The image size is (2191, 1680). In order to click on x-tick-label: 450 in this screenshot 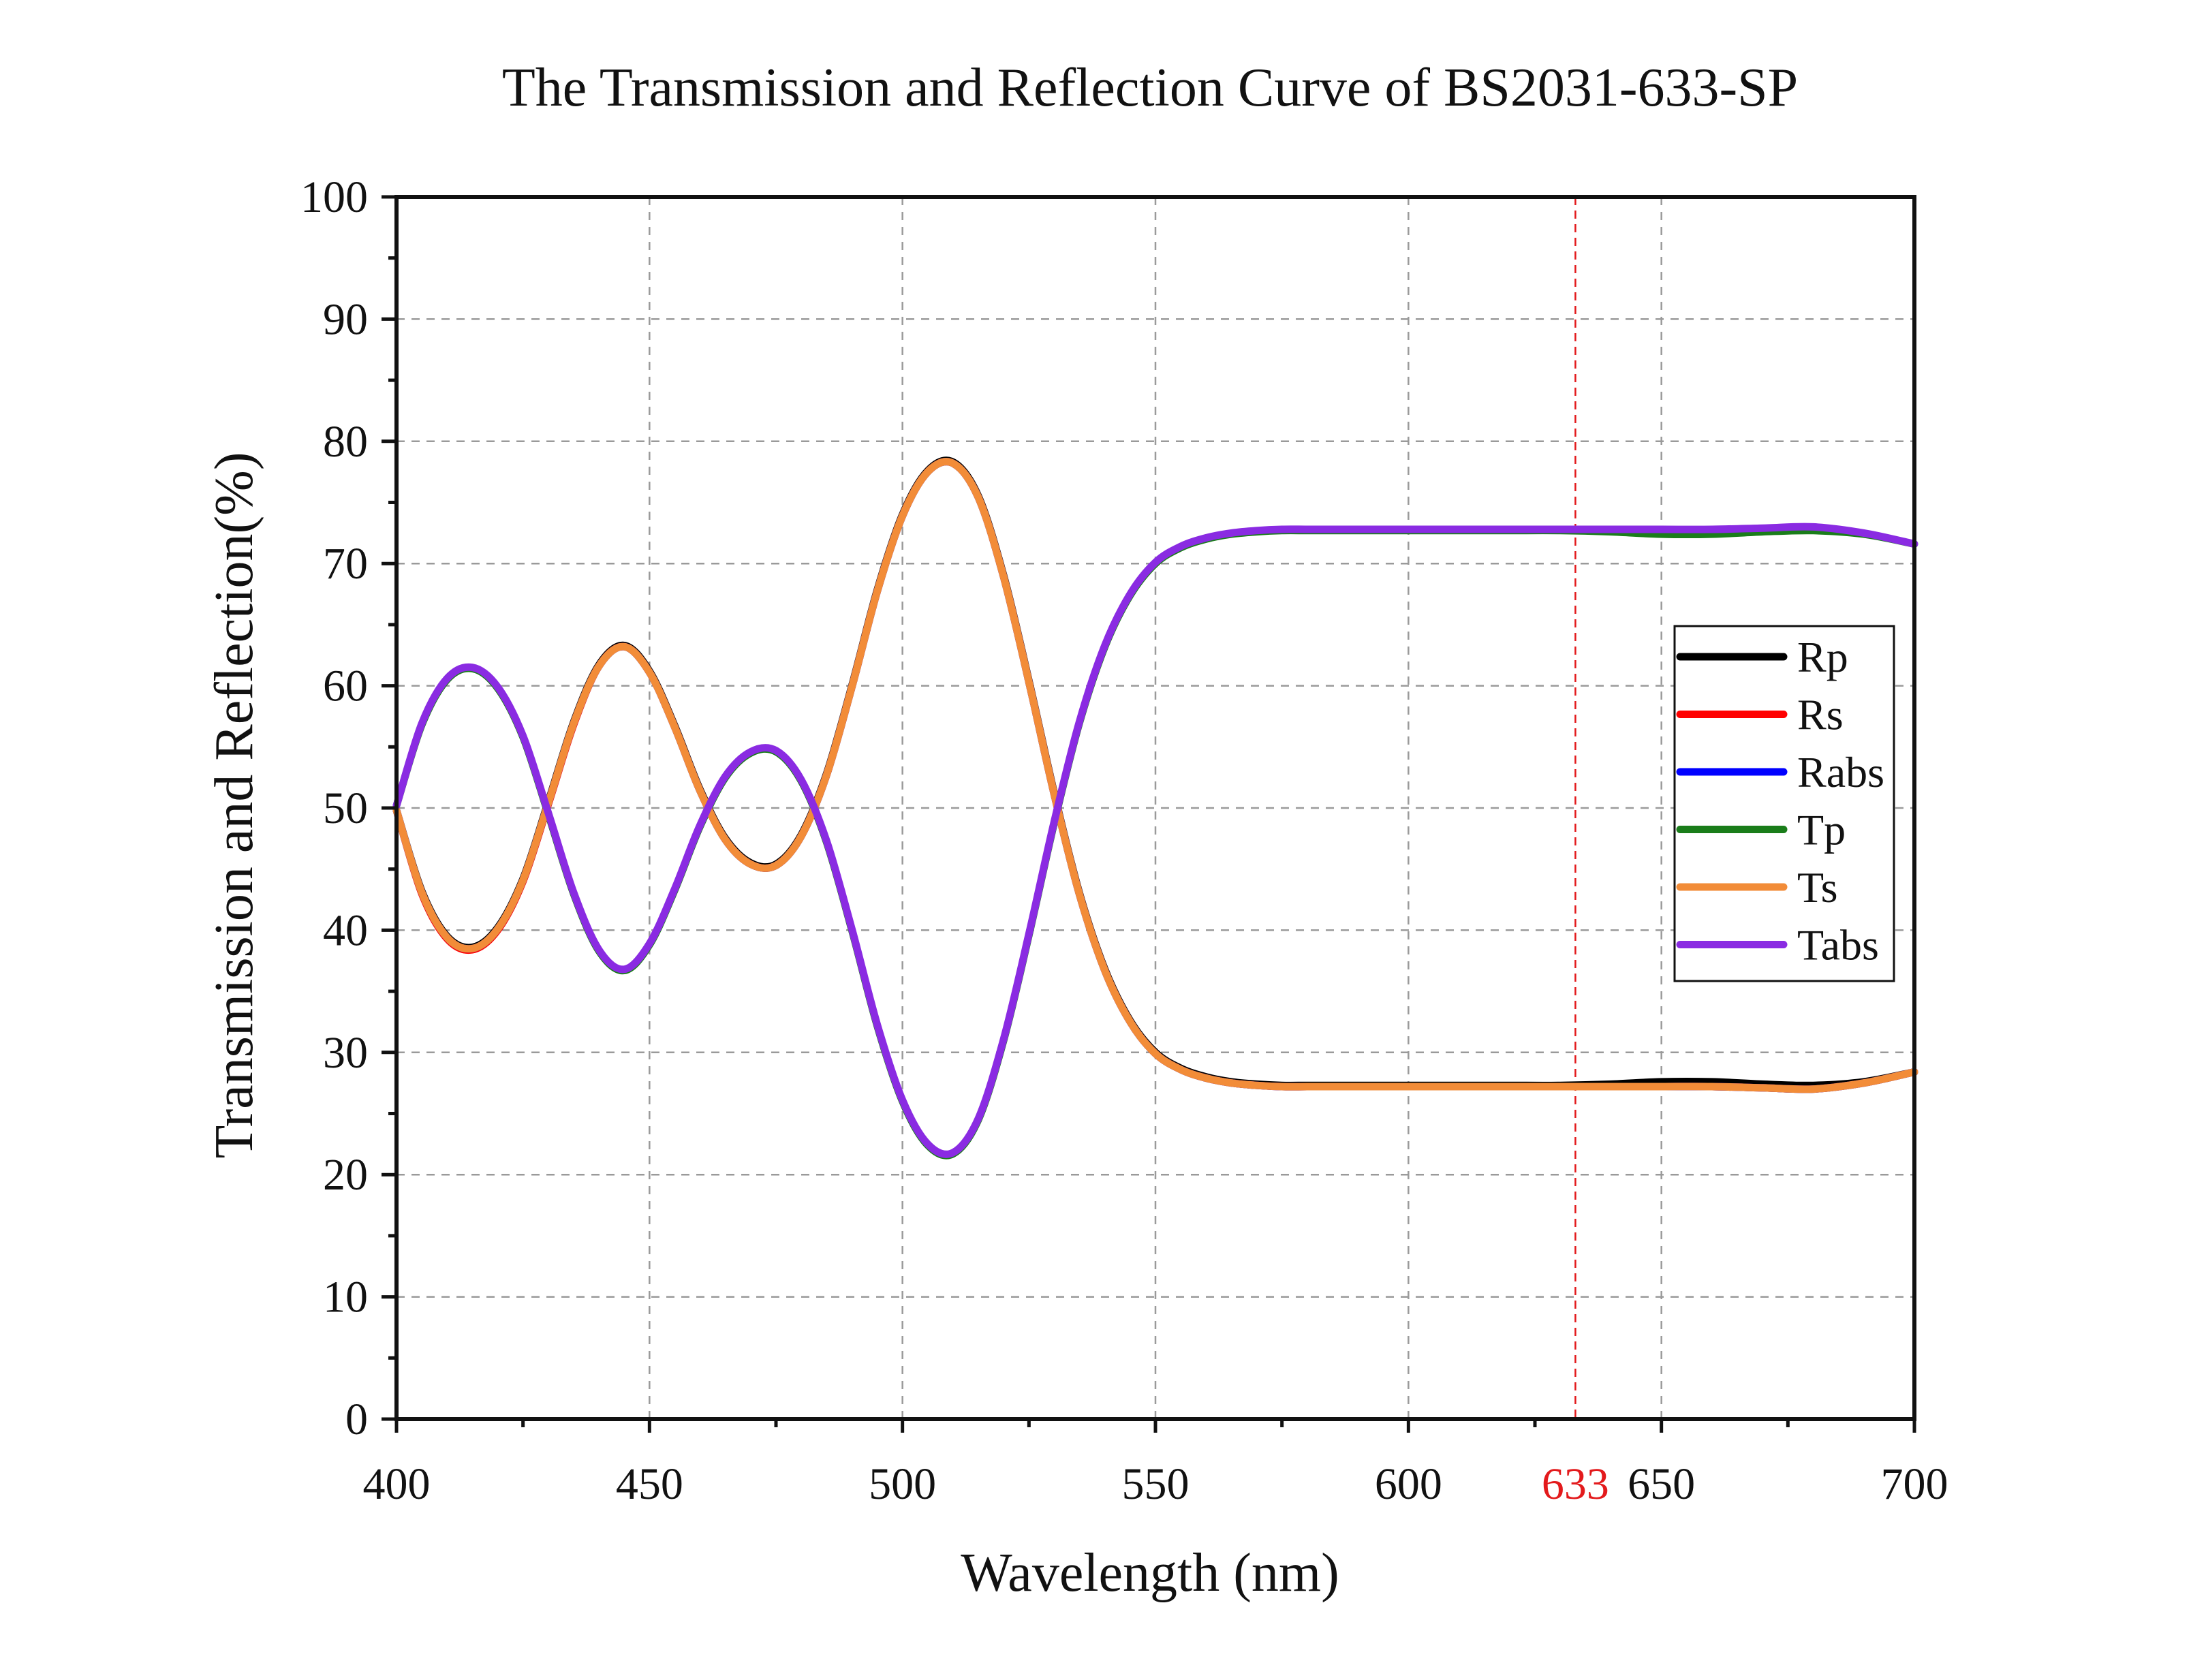, I will do `click(649, 1484)`.